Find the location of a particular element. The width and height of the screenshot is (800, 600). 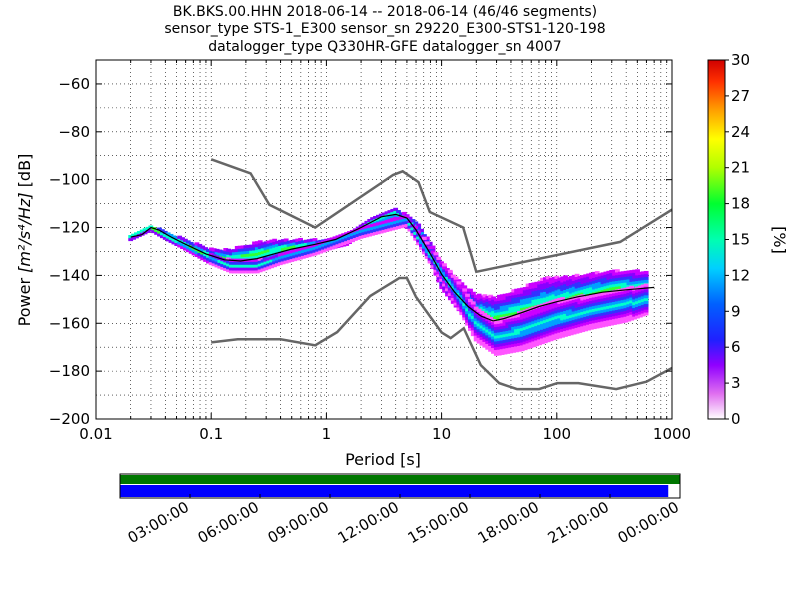

colorbar-label: [%] is located at coordinates (779, 240).